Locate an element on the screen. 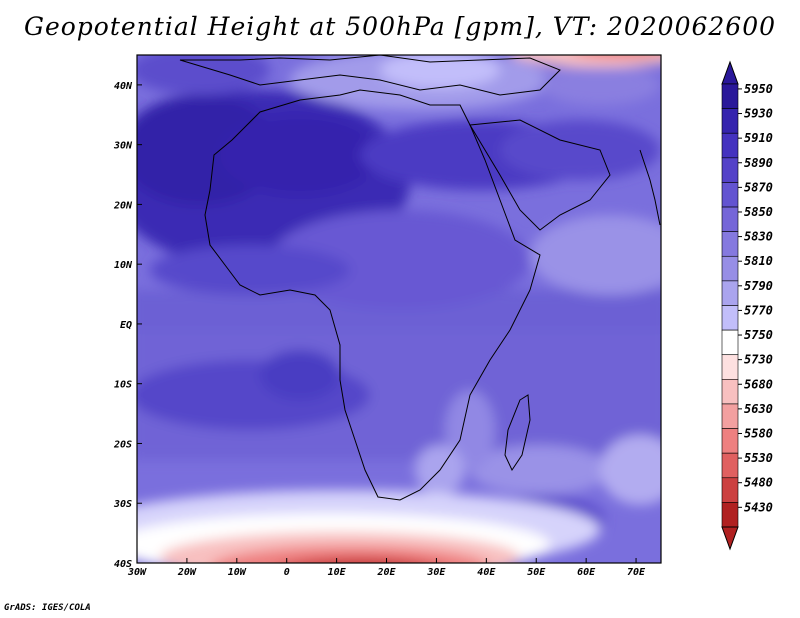 This screenshot has height=618, width=800. colorbar-label: 5830 is located at coordinates (758, 237).